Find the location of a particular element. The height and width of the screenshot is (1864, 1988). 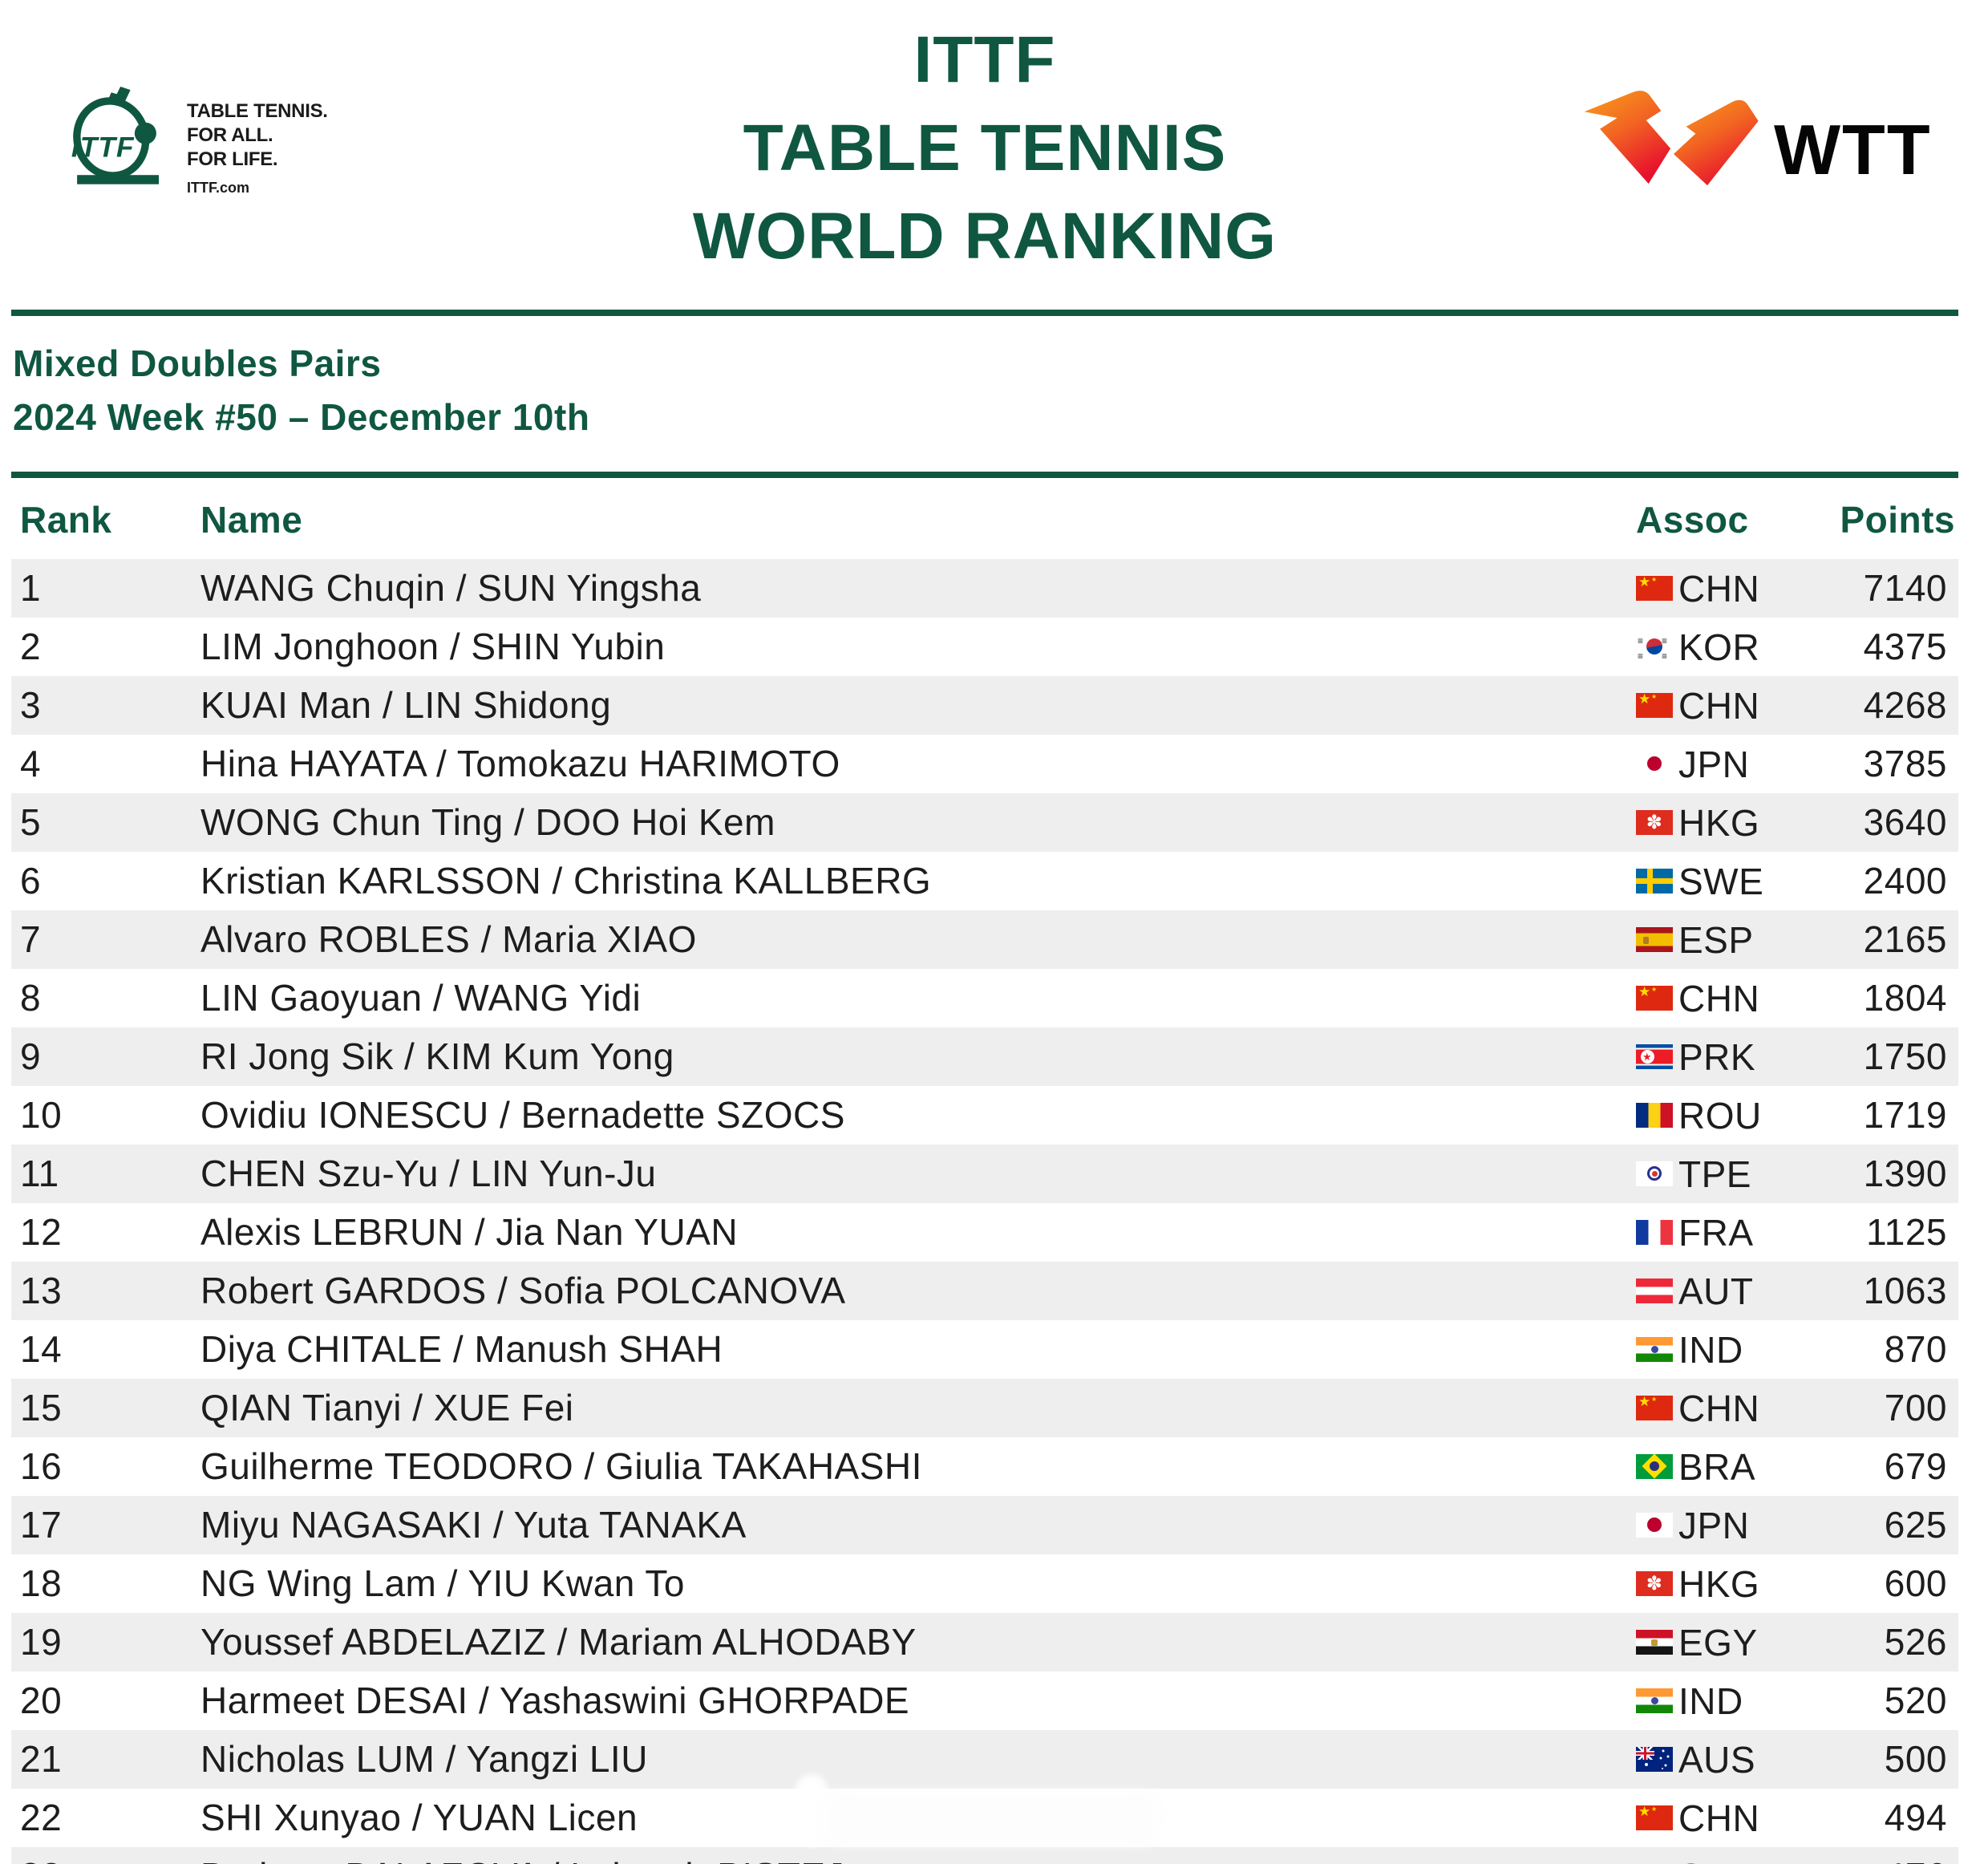

name-cell: Guilherme TEODORO / Giulia TAKAHASHI is located at coordinates (561, 1466).